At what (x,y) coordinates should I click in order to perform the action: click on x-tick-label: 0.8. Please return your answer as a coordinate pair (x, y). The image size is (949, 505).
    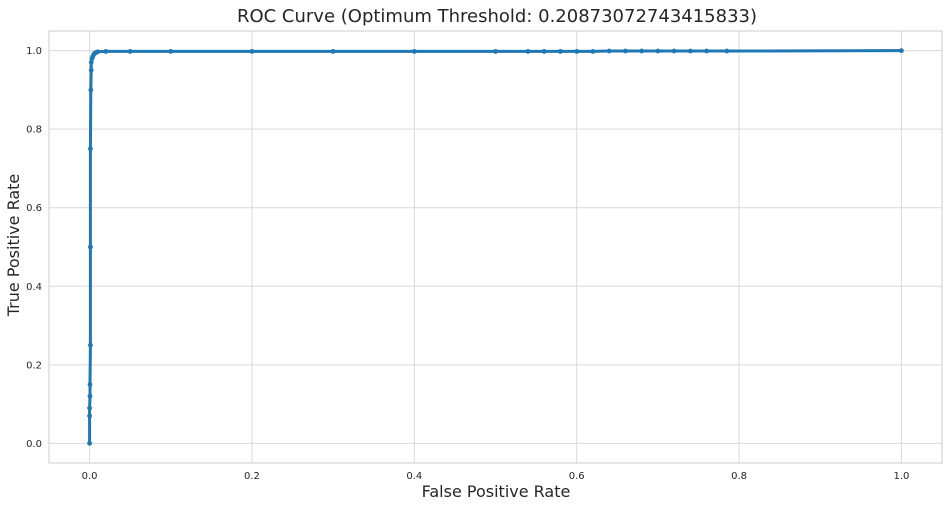
    Looking at the image, I should click on (739, 476).